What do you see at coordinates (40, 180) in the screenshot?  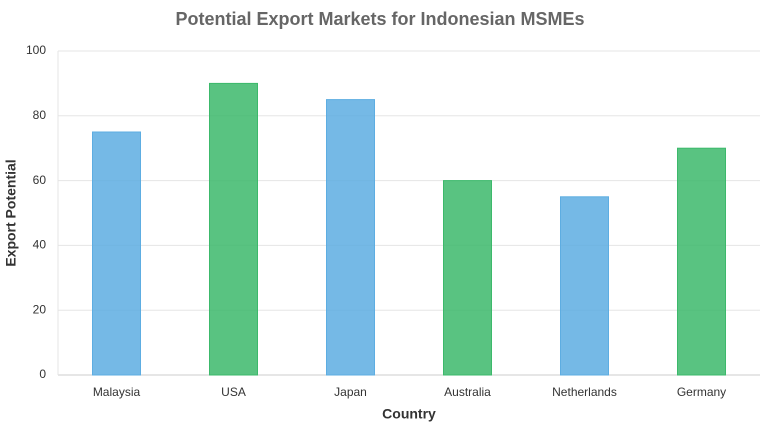 I see `y-tick-label: 60` at bounding box center [40, 180].